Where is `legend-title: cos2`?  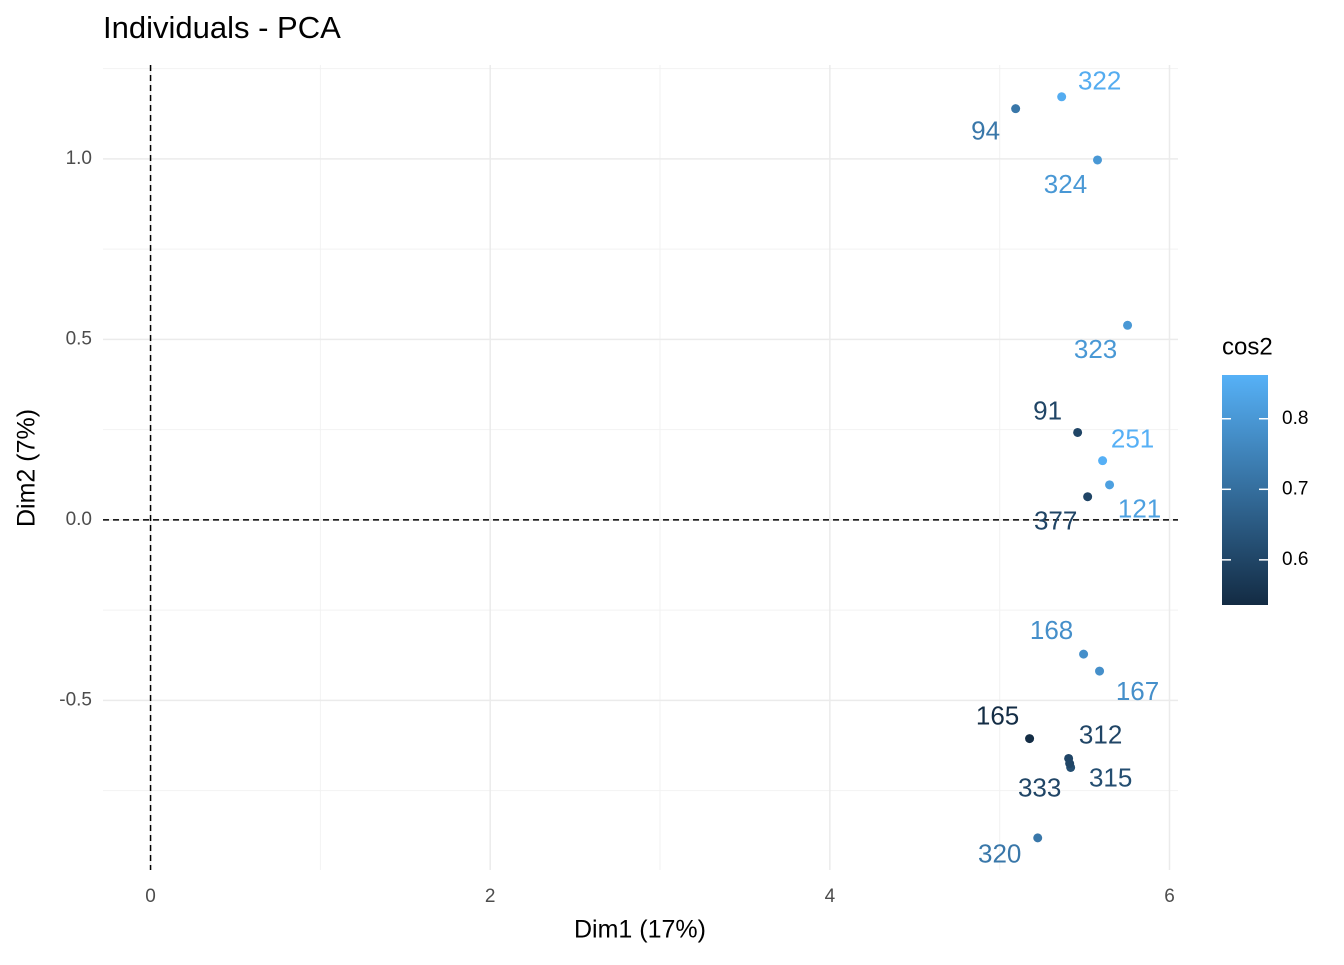
legend-title: cos2 is located at coordinates (1247, 346).